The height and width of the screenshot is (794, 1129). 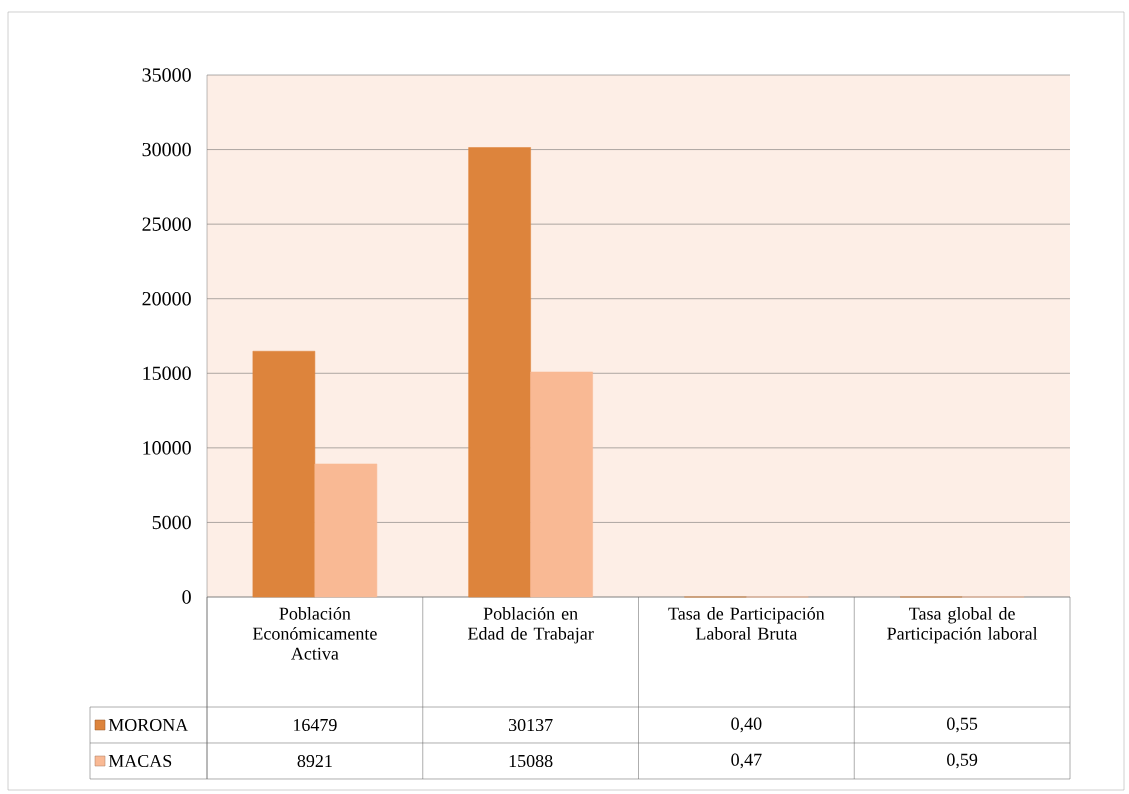 I want to click on data-label: 0,59, so click(x=962, y=761).